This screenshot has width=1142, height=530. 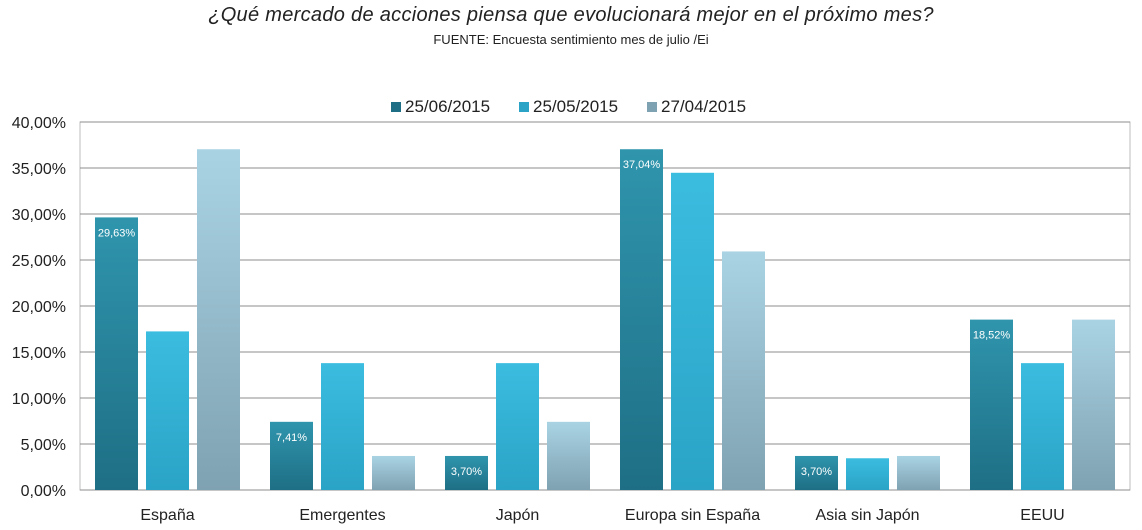 What do you see at coordinates (642, 165) in the screenshot?
I see `data-label: 37,04%` at bounding box center [642, 165].